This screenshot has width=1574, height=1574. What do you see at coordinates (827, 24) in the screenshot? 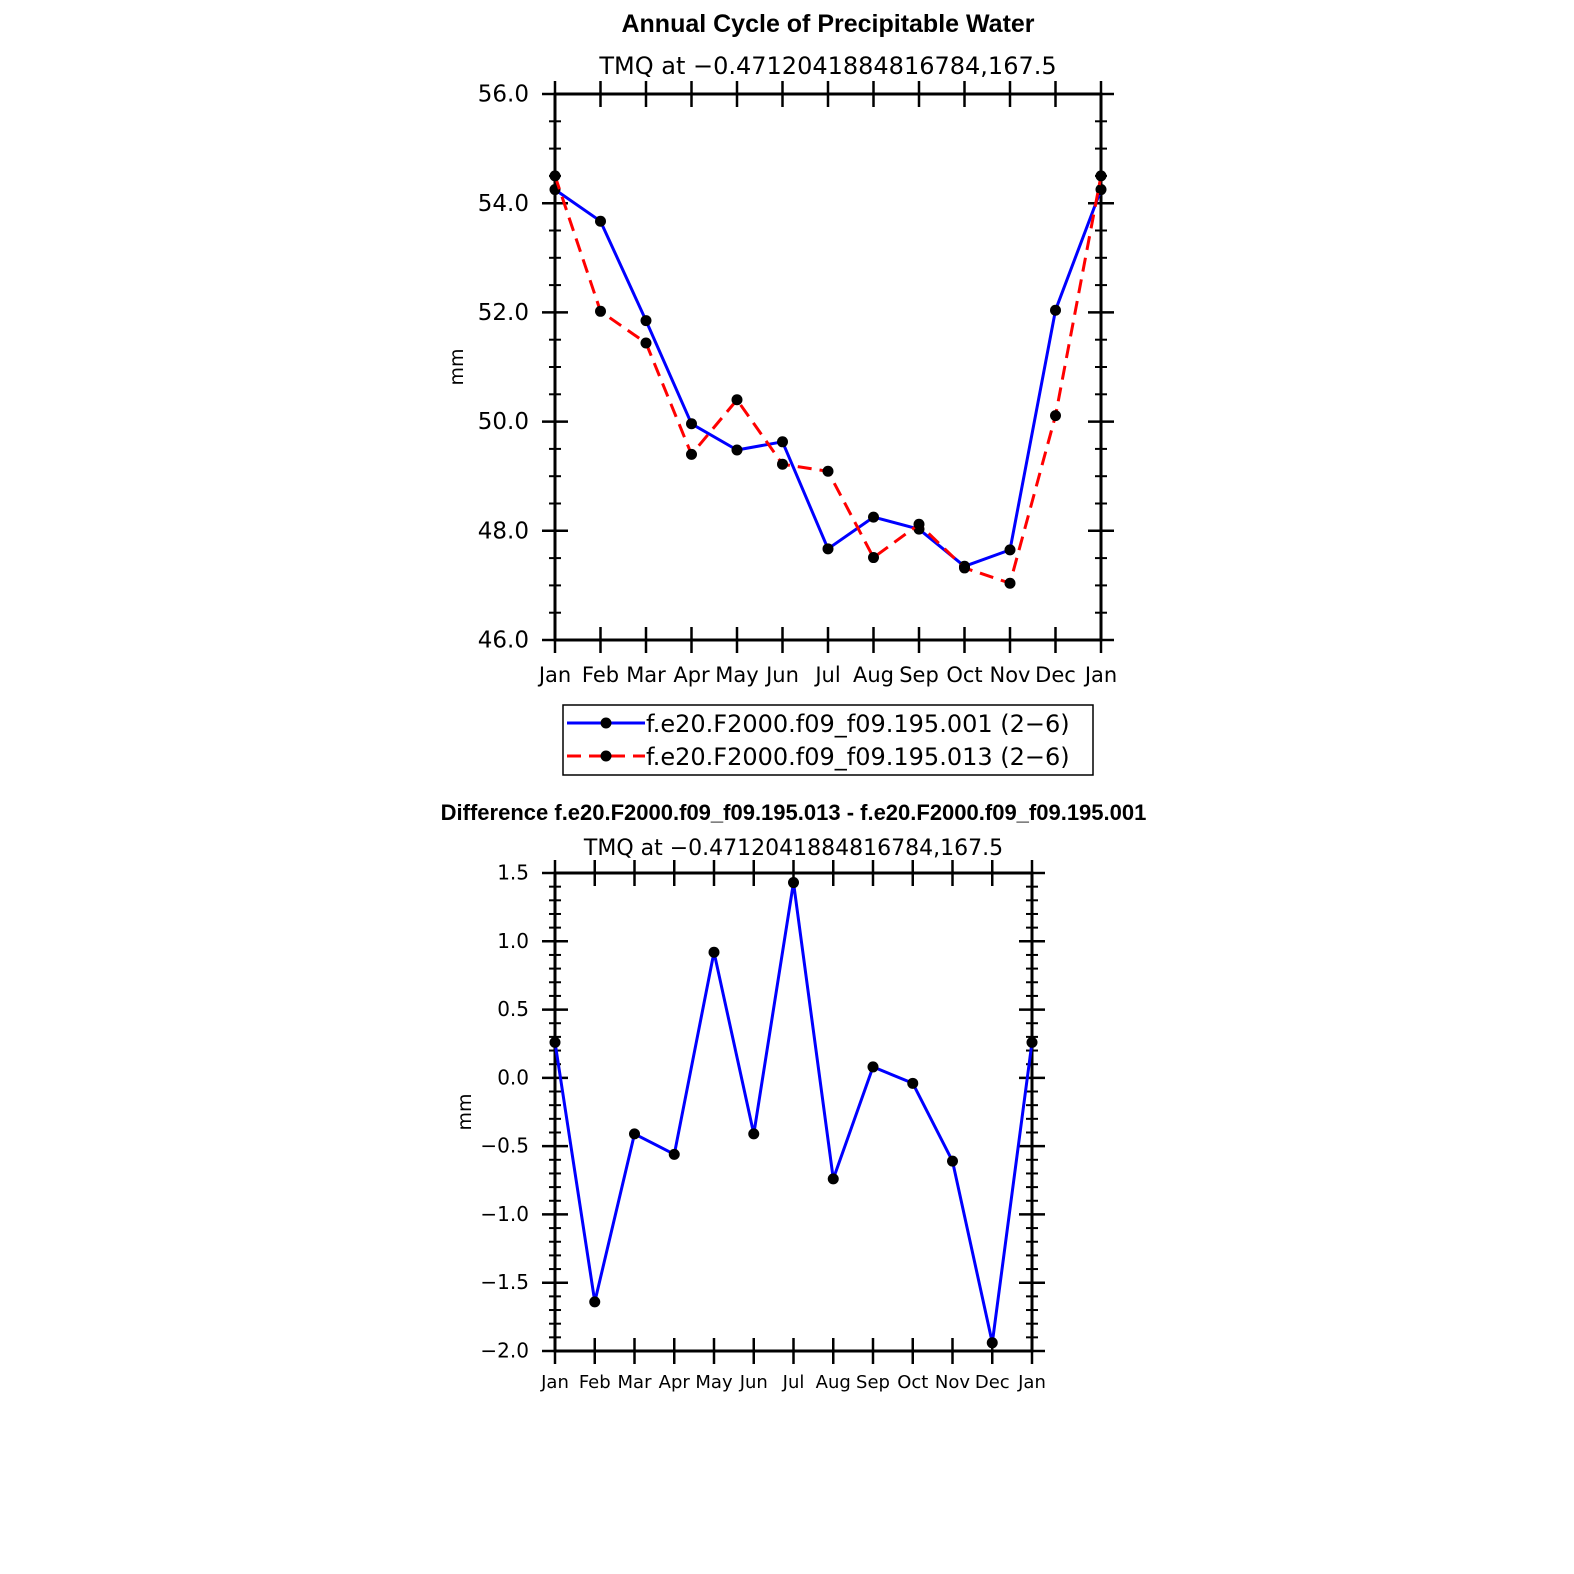
I see `chart-title: Annual Cycle of Precipitable Water` at bounding box center [827, 24].